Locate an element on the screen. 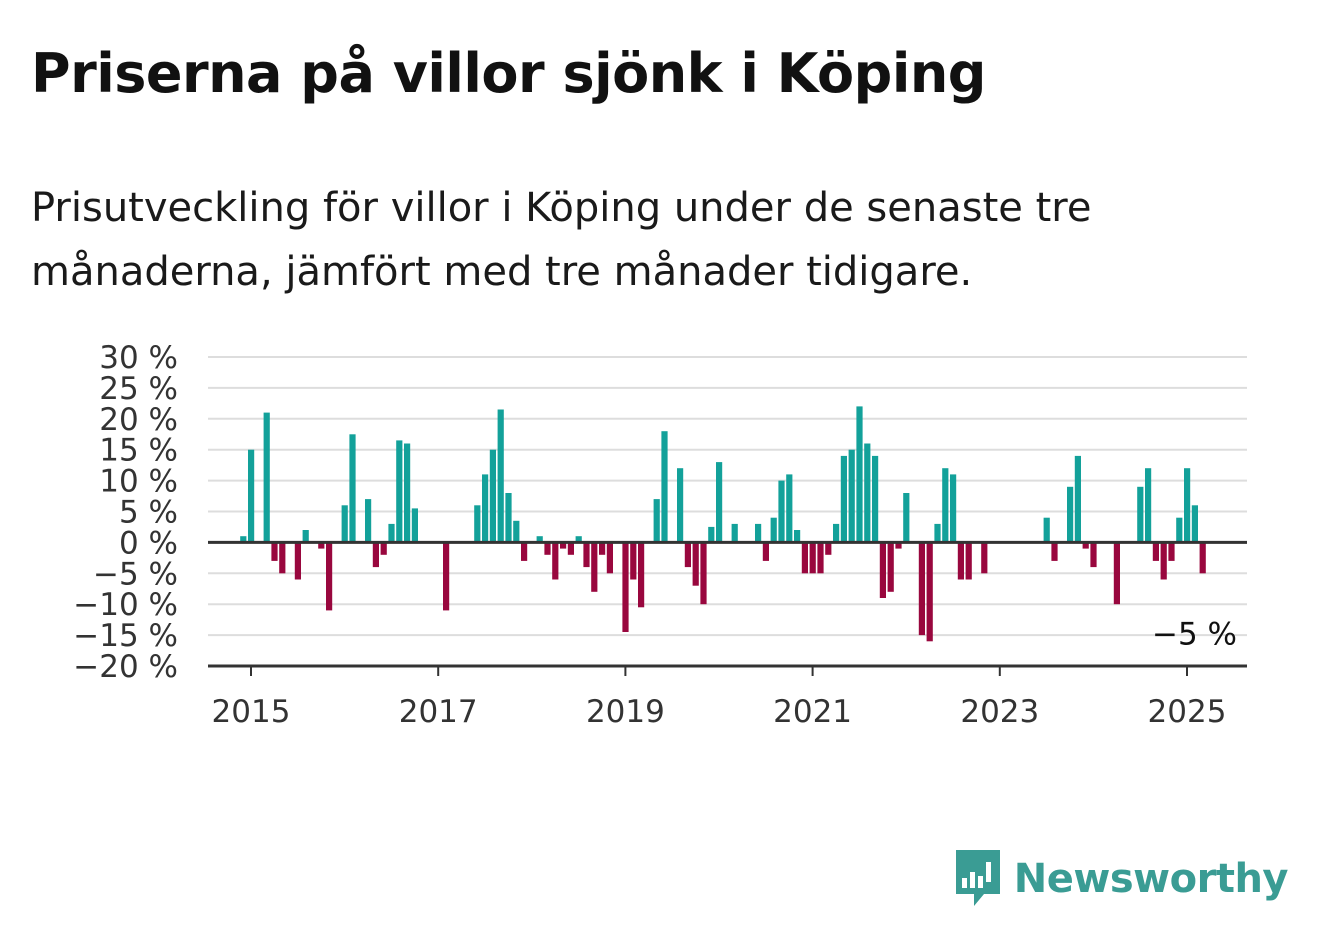 The image size is (1322, 939). y-tick-label: −10 % is located at coordinates (125, 605).